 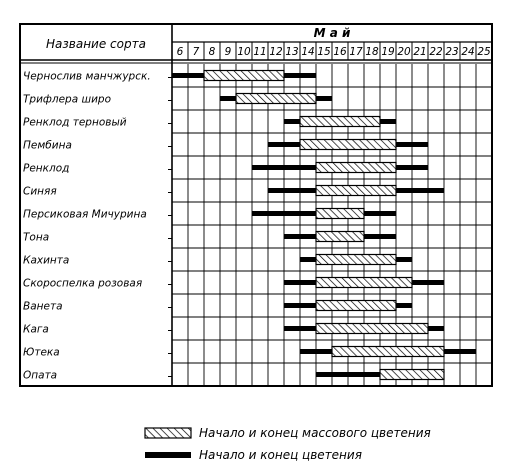 What do you see at coordinates (196, 52) in the screenshot?
I see `day-tick-label: 7` at bounding box center [196, 52].